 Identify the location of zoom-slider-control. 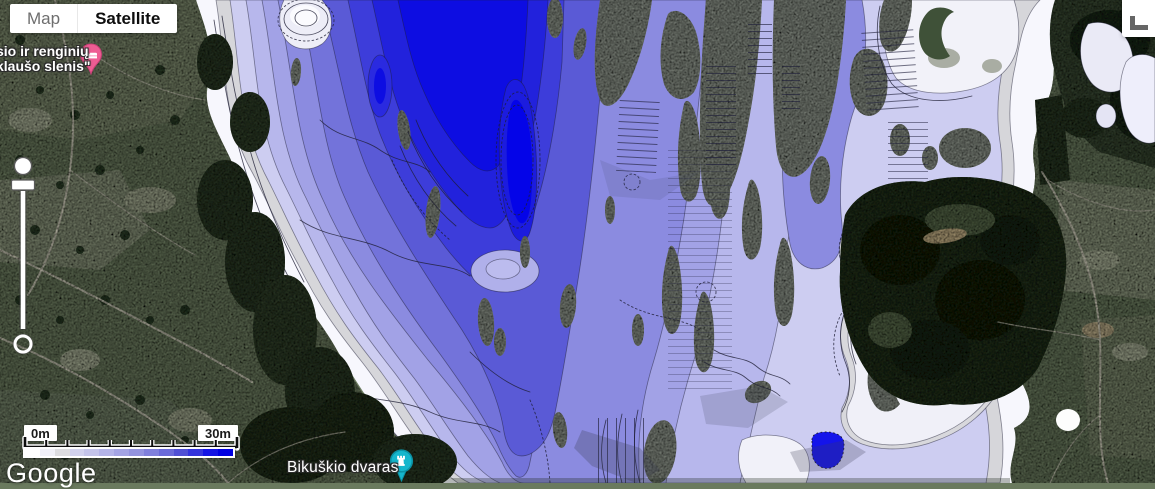
(23, 258).